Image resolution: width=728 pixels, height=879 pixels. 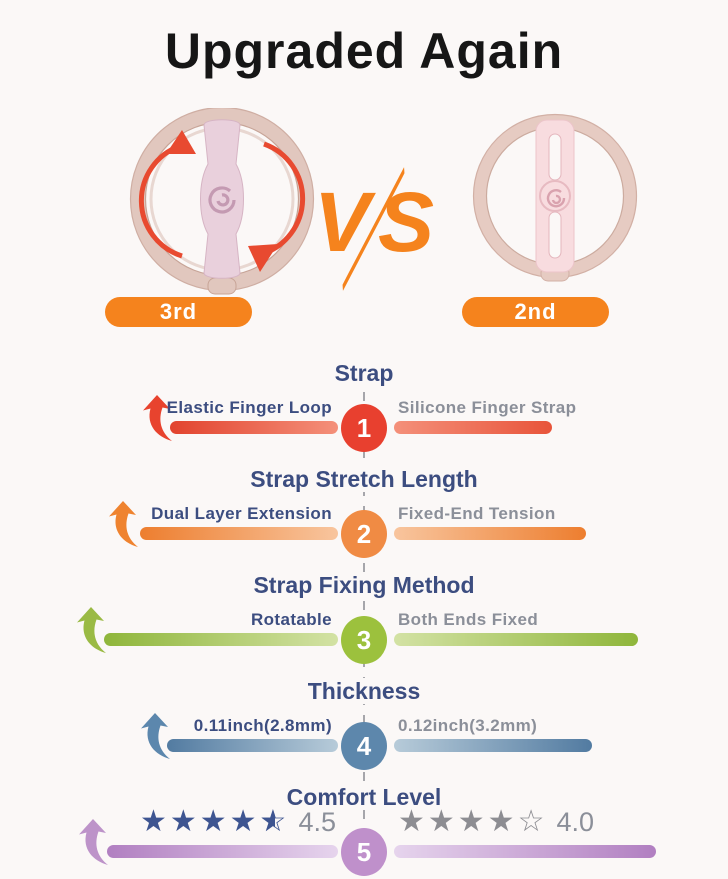 What do you see at coordinates (364, 746) in the screenshot?
I see `rank-circle-4: 4` at bounding box center [364, 746].